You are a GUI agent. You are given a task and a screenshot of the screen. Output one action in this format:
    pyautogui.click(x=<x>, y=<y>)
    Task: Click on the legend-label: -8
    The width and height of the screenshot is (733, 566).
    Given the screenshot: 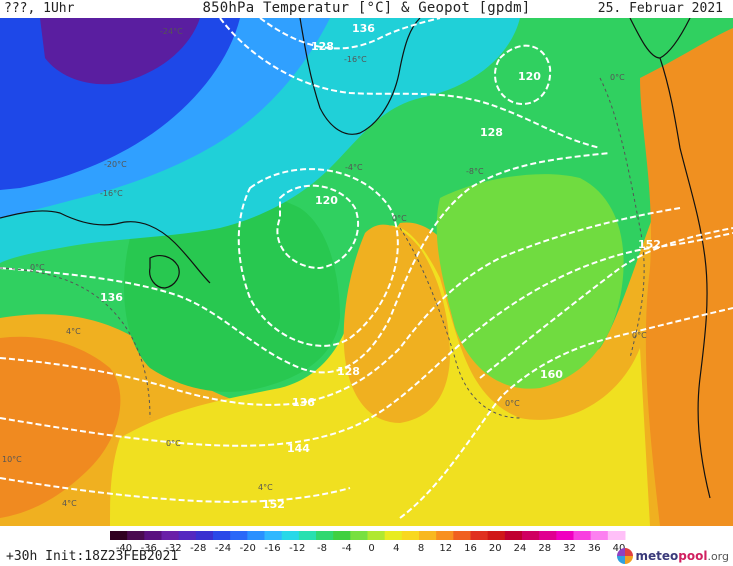 What is the action you would take?
    pyautogui.click(x=322, y=548)
    